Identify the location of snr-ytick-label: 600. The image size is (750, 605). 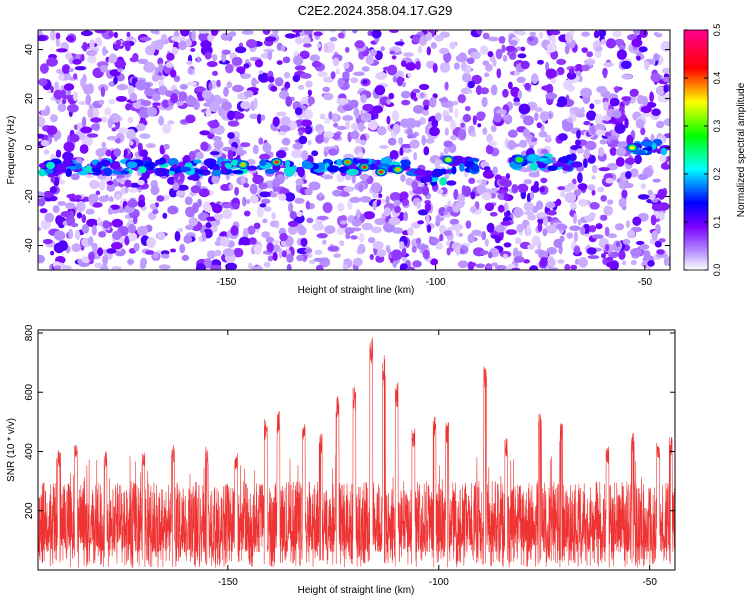
(29, 391).